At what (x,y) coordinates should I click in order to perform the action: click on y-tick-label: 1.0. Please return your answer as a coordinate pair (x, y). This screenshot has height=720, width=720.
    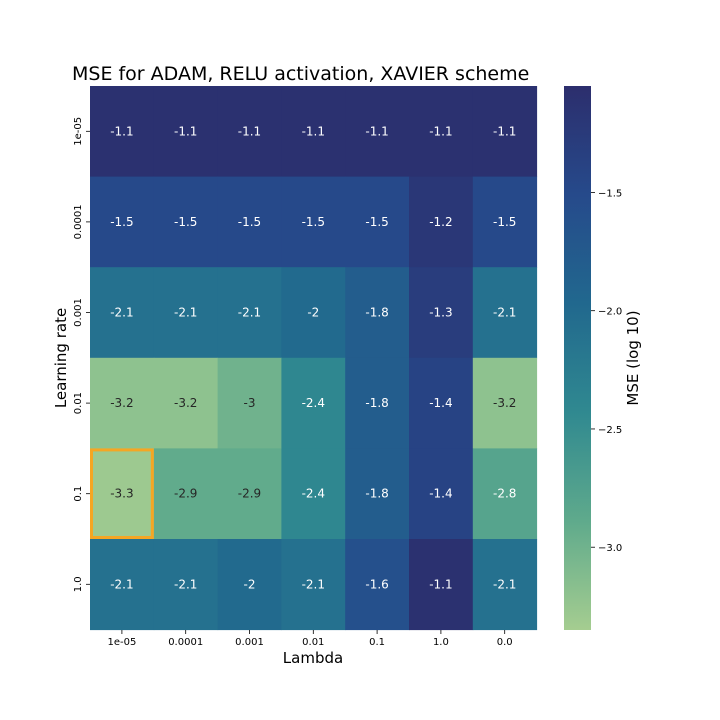
    Looking at the image, I should click on (78, 584).